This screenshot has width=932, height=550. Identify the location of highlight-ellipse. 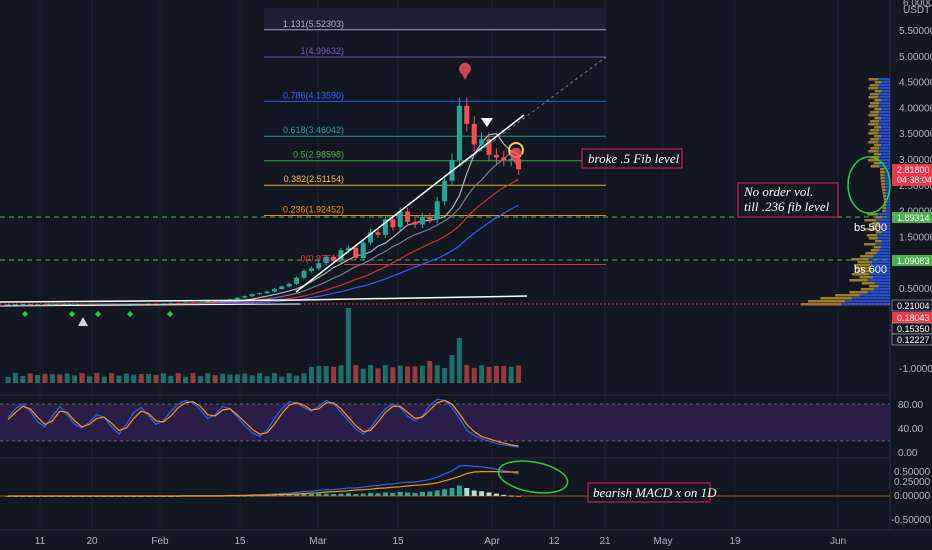
(869, 185).